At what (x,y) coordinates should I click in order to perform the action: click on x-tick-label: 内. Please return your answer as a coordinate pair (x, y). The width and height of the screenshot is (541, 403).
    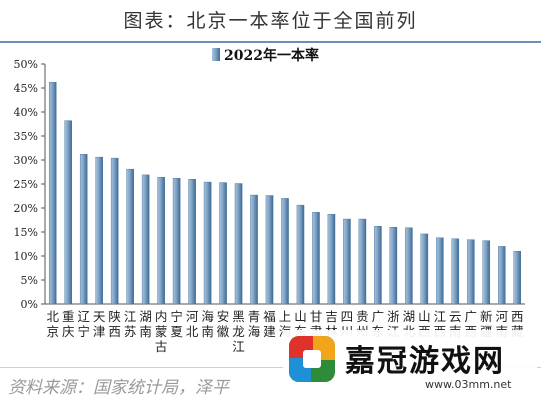
    Looking at the image, I should click on (161, 316).